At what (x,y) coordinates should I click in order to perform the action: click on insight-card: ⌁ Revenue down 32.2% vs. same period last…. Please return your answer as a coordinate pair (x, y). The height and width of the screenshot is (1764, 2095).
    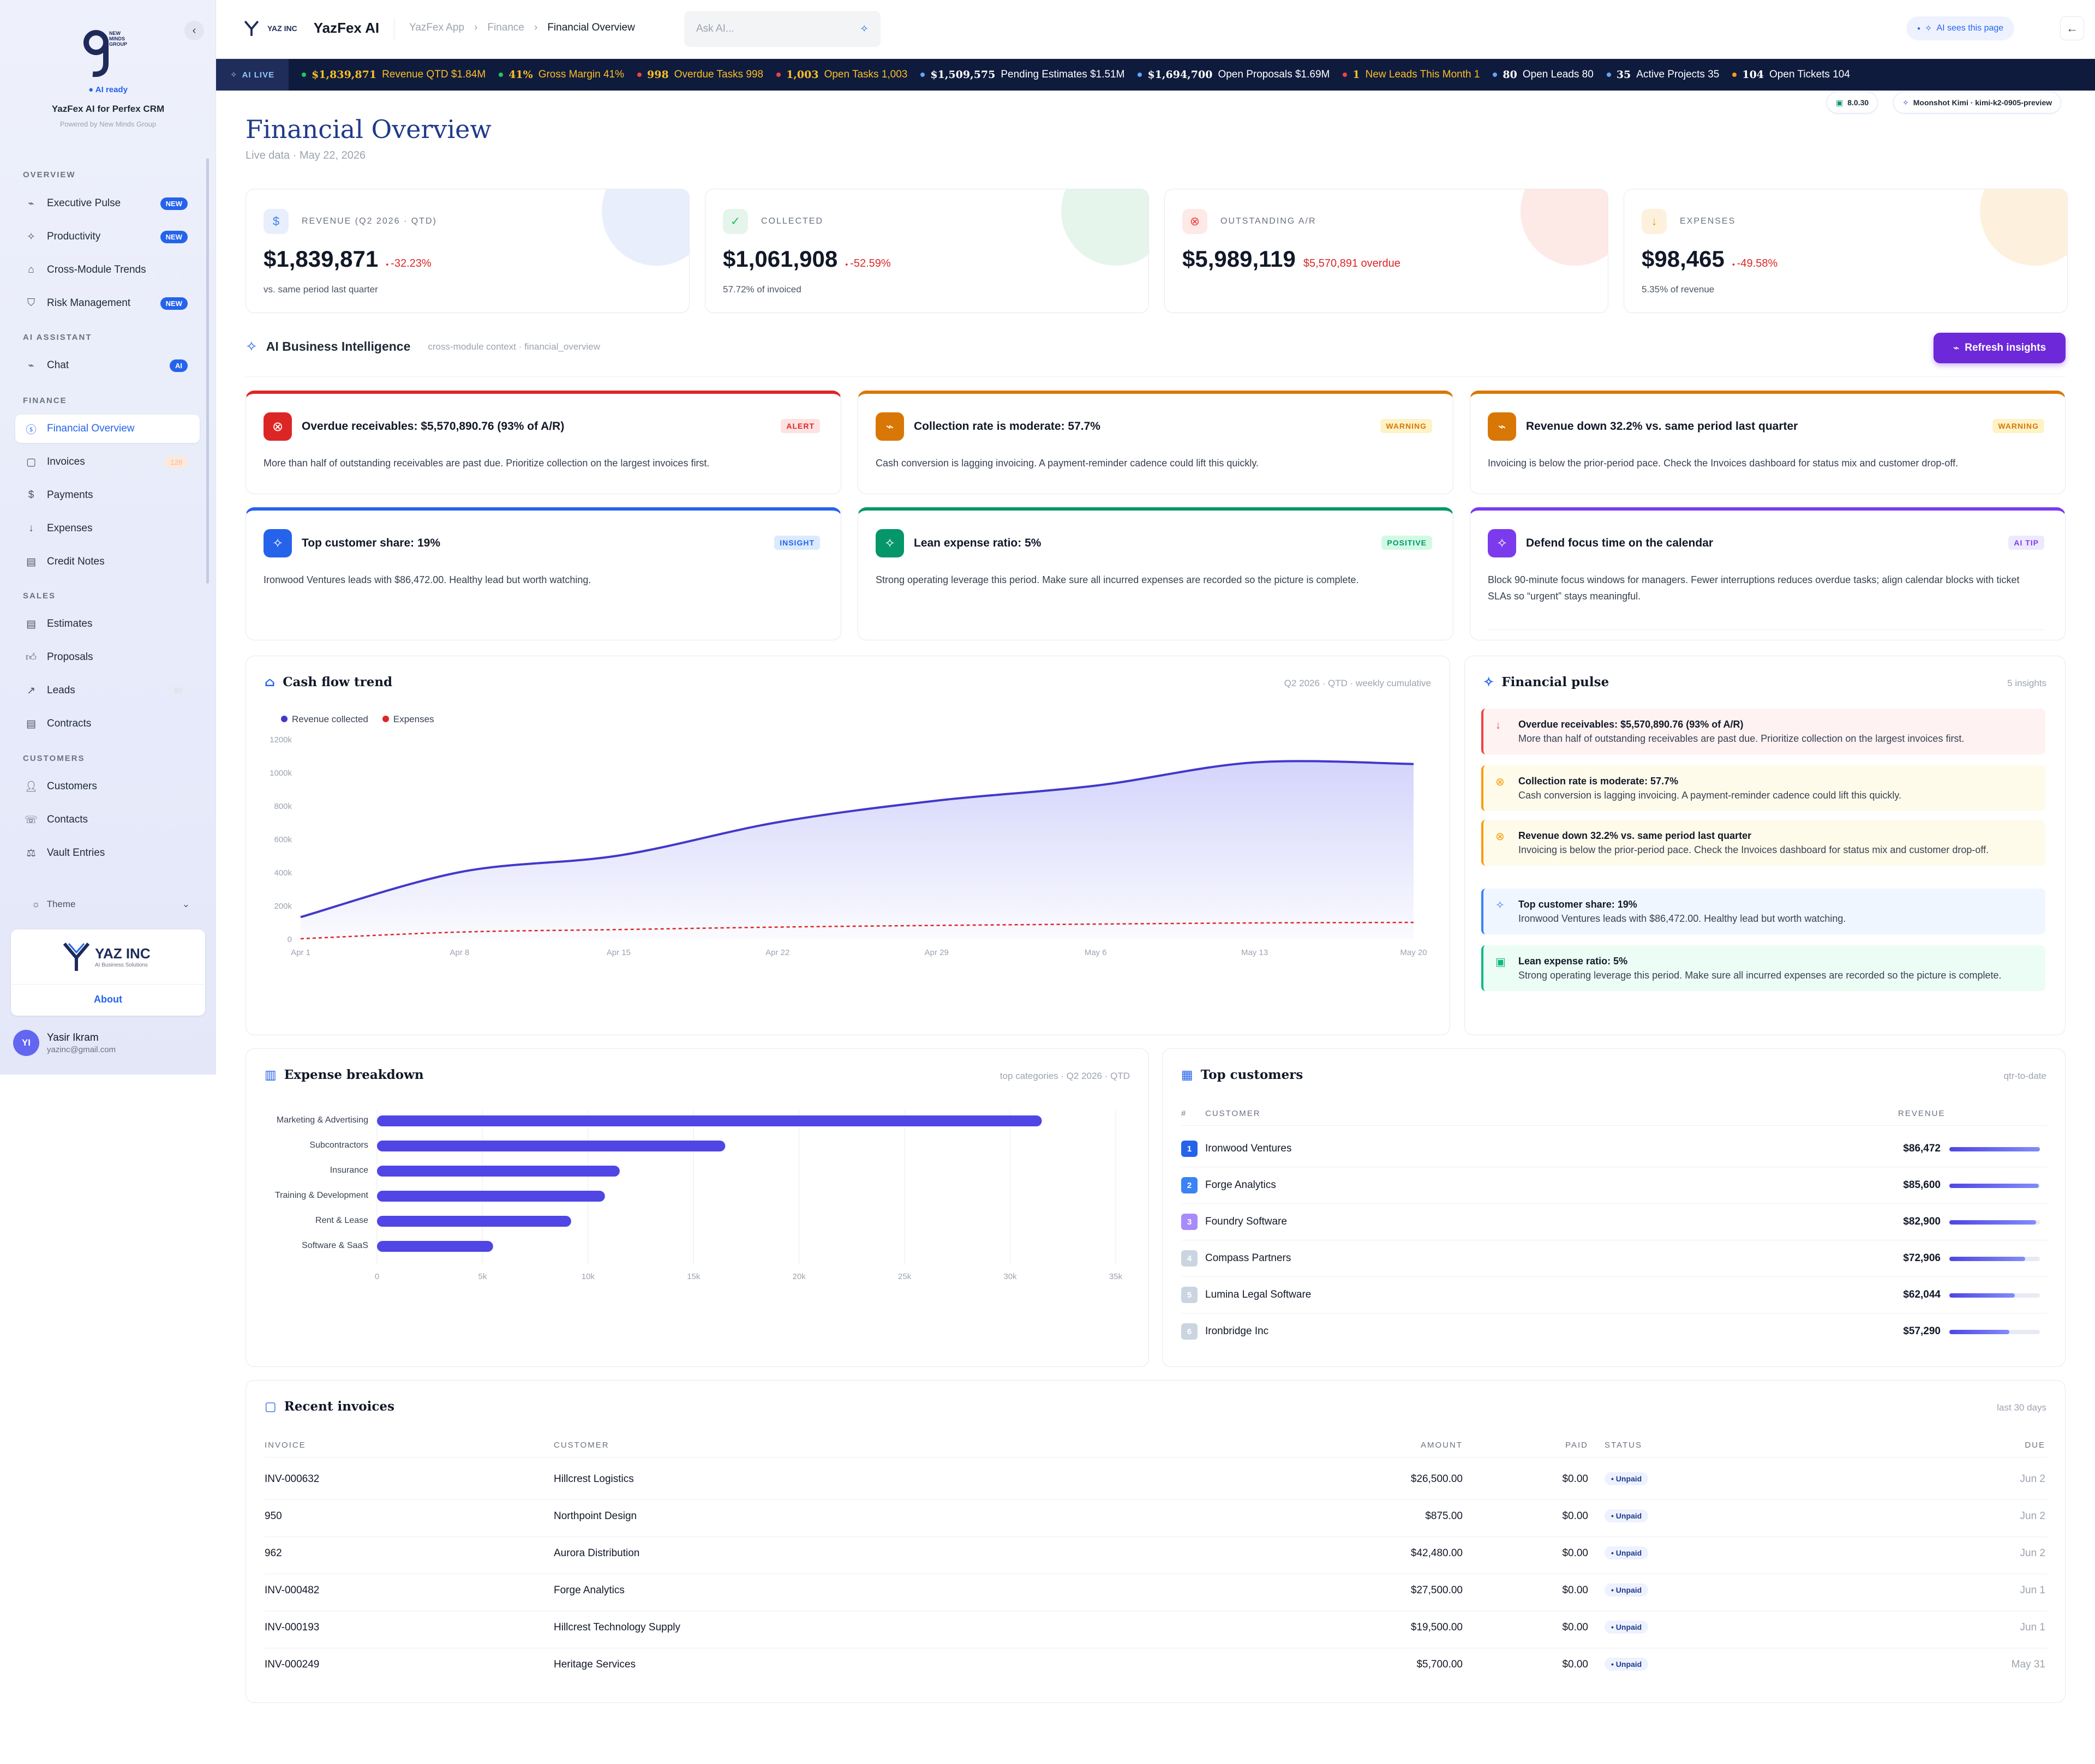
    Looking at the image, I should click on (1768, 442).